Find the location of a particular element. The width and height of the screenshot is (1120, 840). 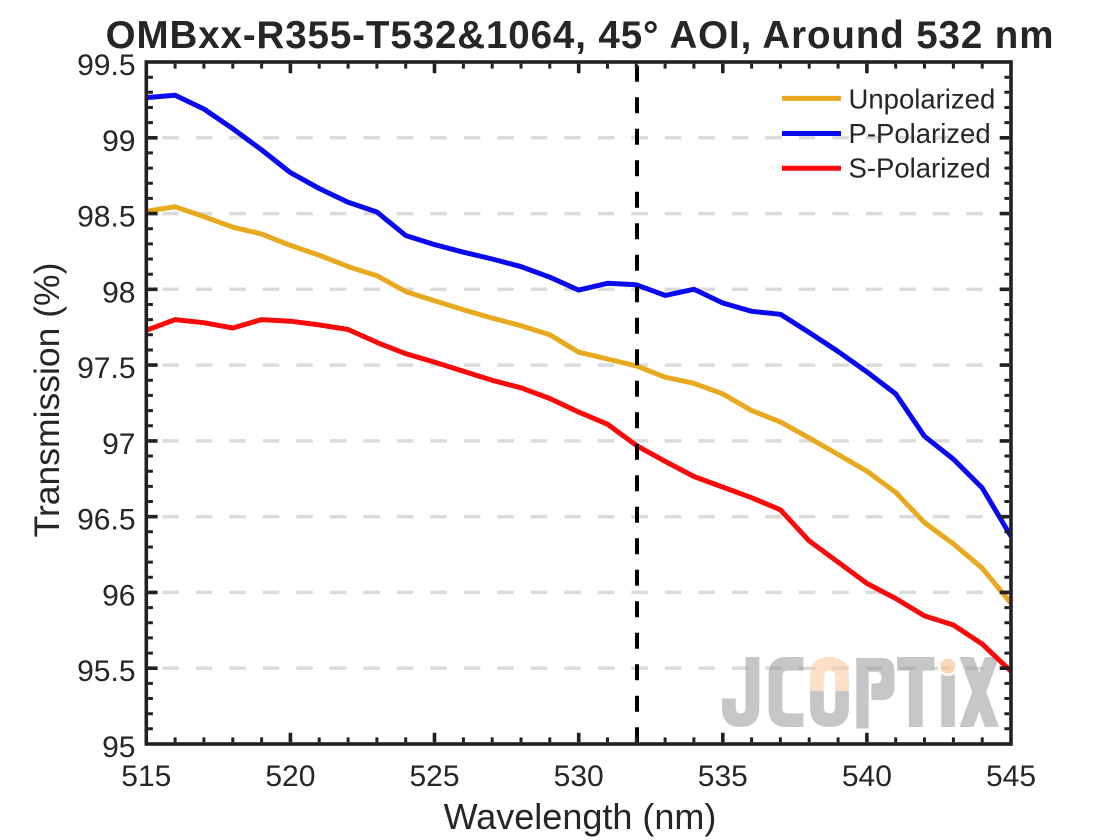

svg-text: Unpolarized is located at coordinates (922, 98).